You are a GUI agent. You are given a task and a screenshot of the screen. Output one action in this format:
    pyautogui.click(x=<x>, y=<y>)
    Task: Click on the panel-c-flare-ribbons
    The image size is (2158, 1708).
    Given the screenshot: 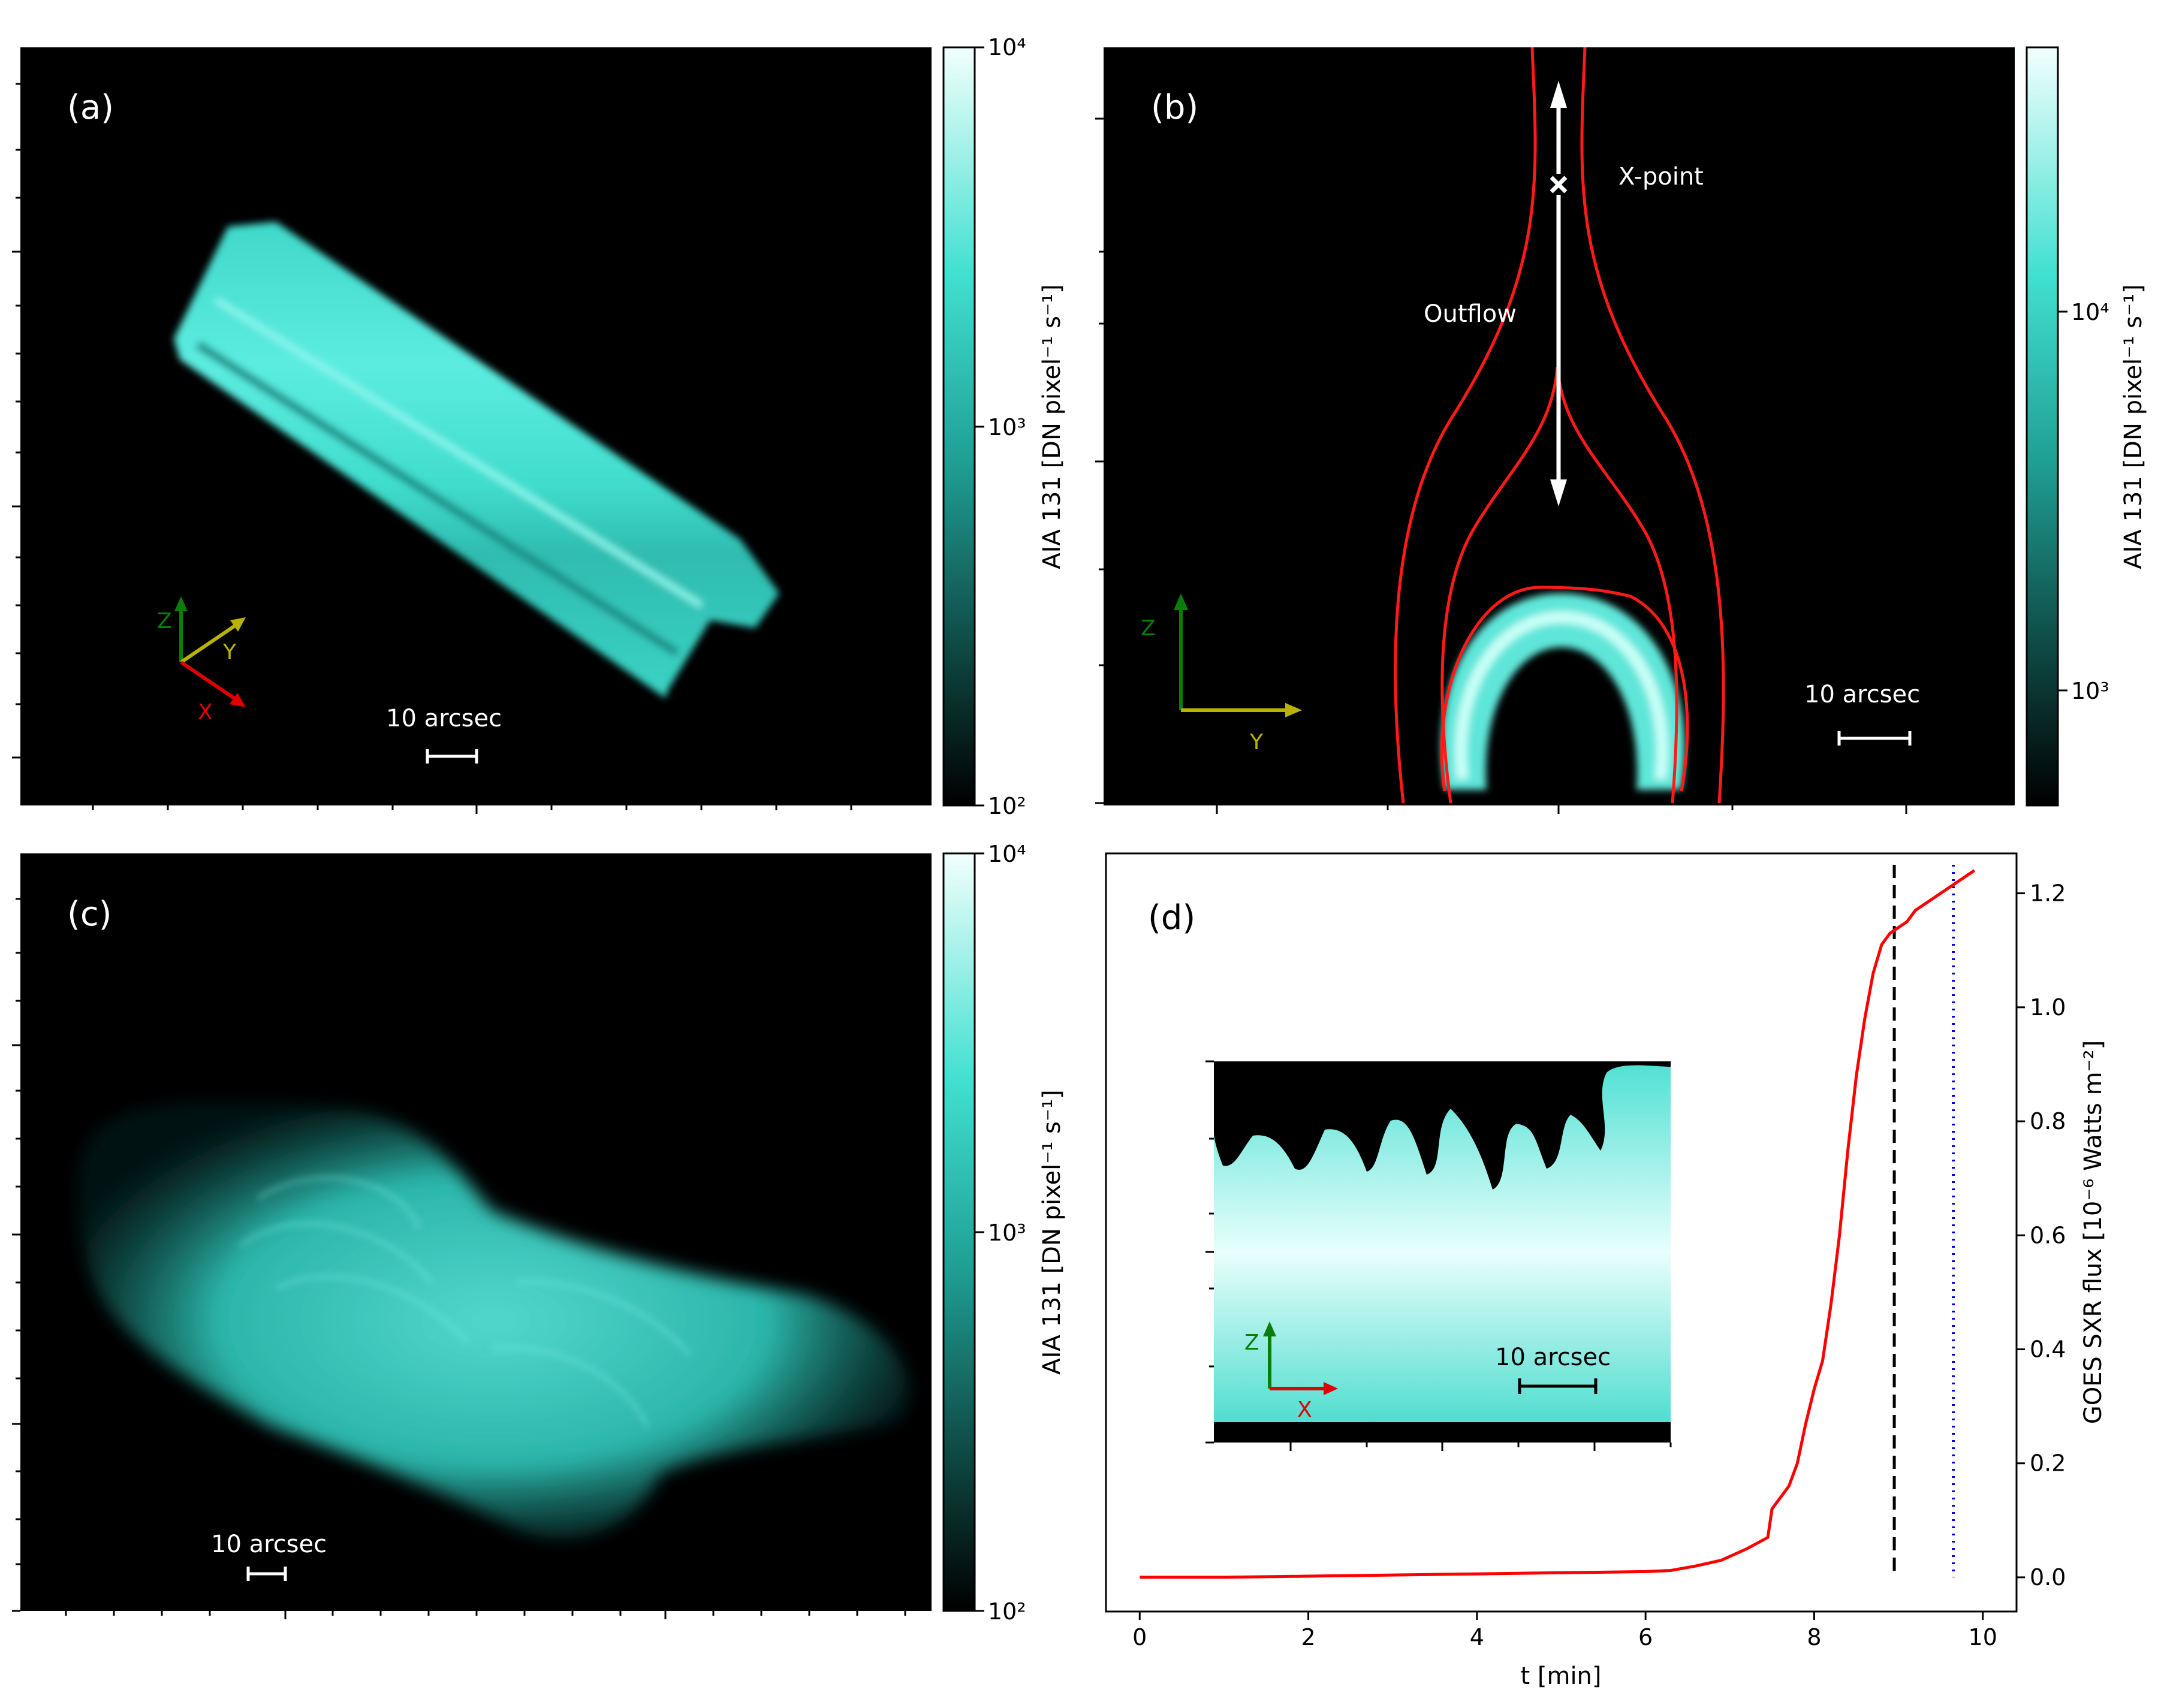 What is the action you would take?
    pyautogui.click(x=493, y=1320)
    